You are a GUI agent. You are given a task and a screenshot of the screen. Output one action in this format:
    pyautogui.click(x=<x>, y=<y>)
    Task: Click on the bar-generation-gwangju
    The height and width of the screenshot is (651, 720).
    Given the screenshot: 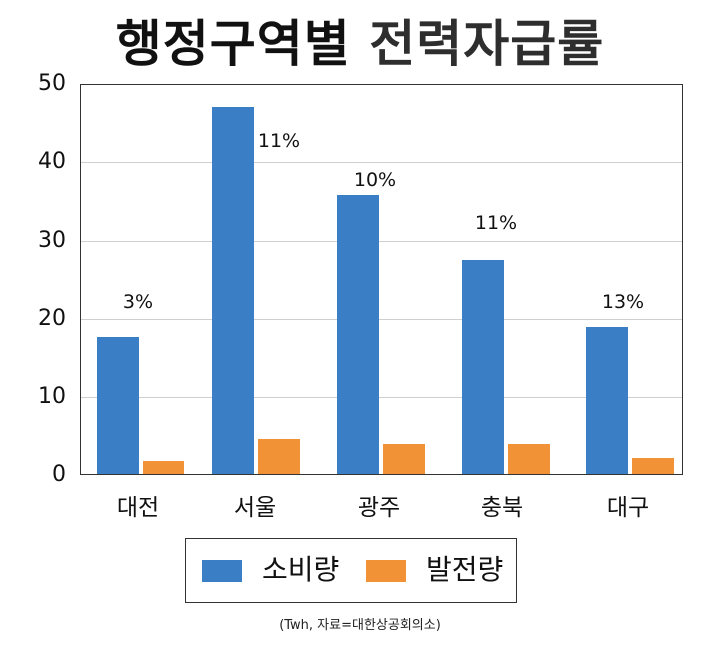 What is the action you would take?
    pyautogui.click(x=404, y=459)
    